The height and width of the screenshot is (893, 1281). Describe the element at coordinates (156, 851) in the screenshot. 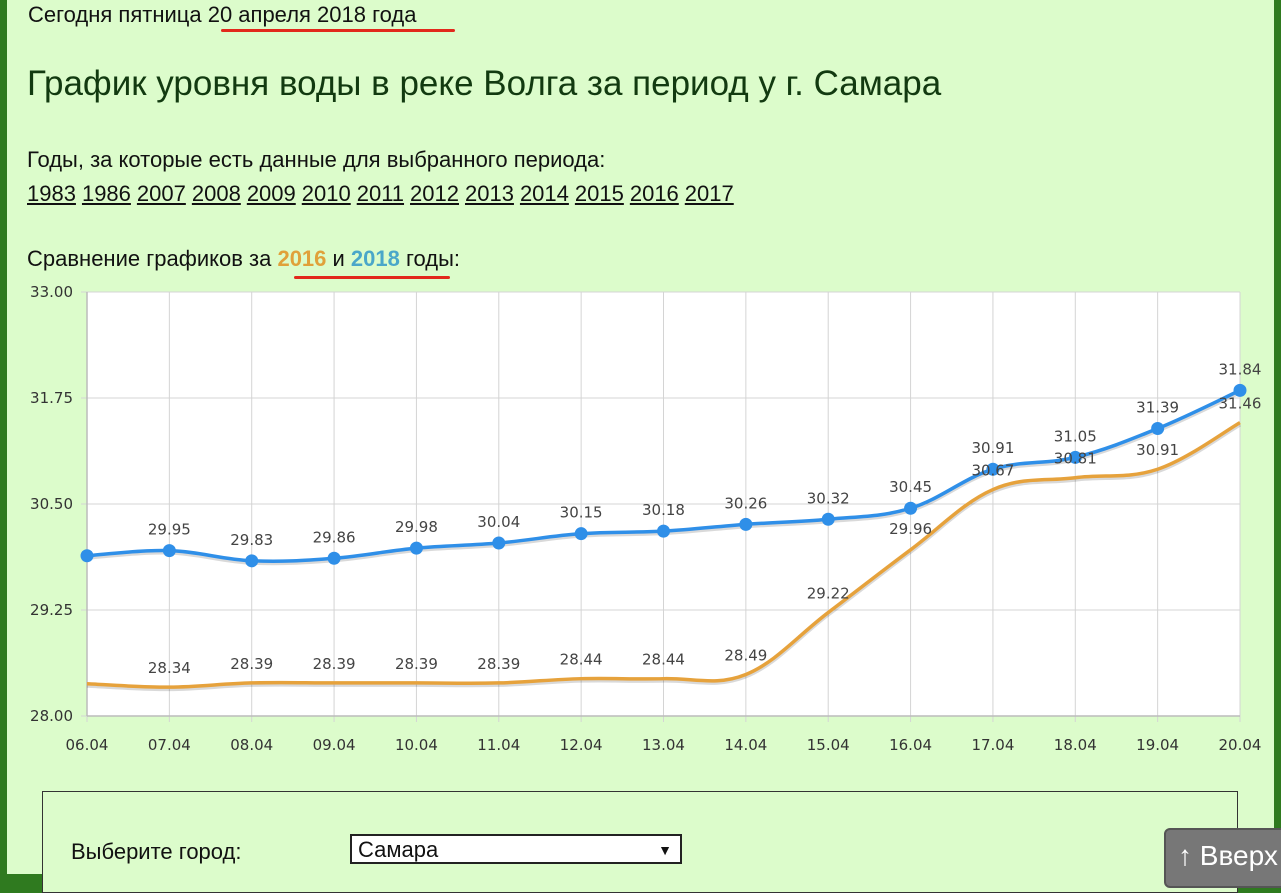

I see `city-label: Выберите город:` at that location.